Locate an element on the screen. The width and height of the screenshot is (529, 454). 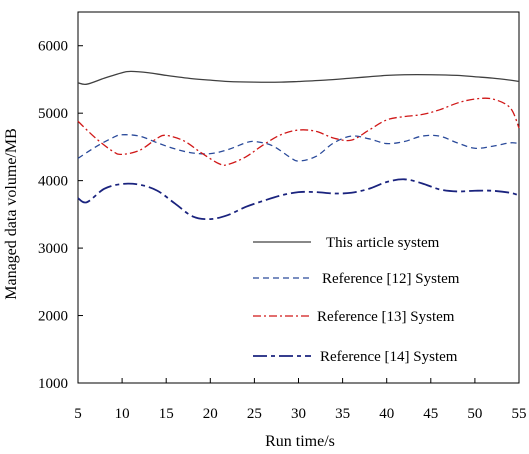
x-tick-label: 35 is located at coordinates (342, 414).